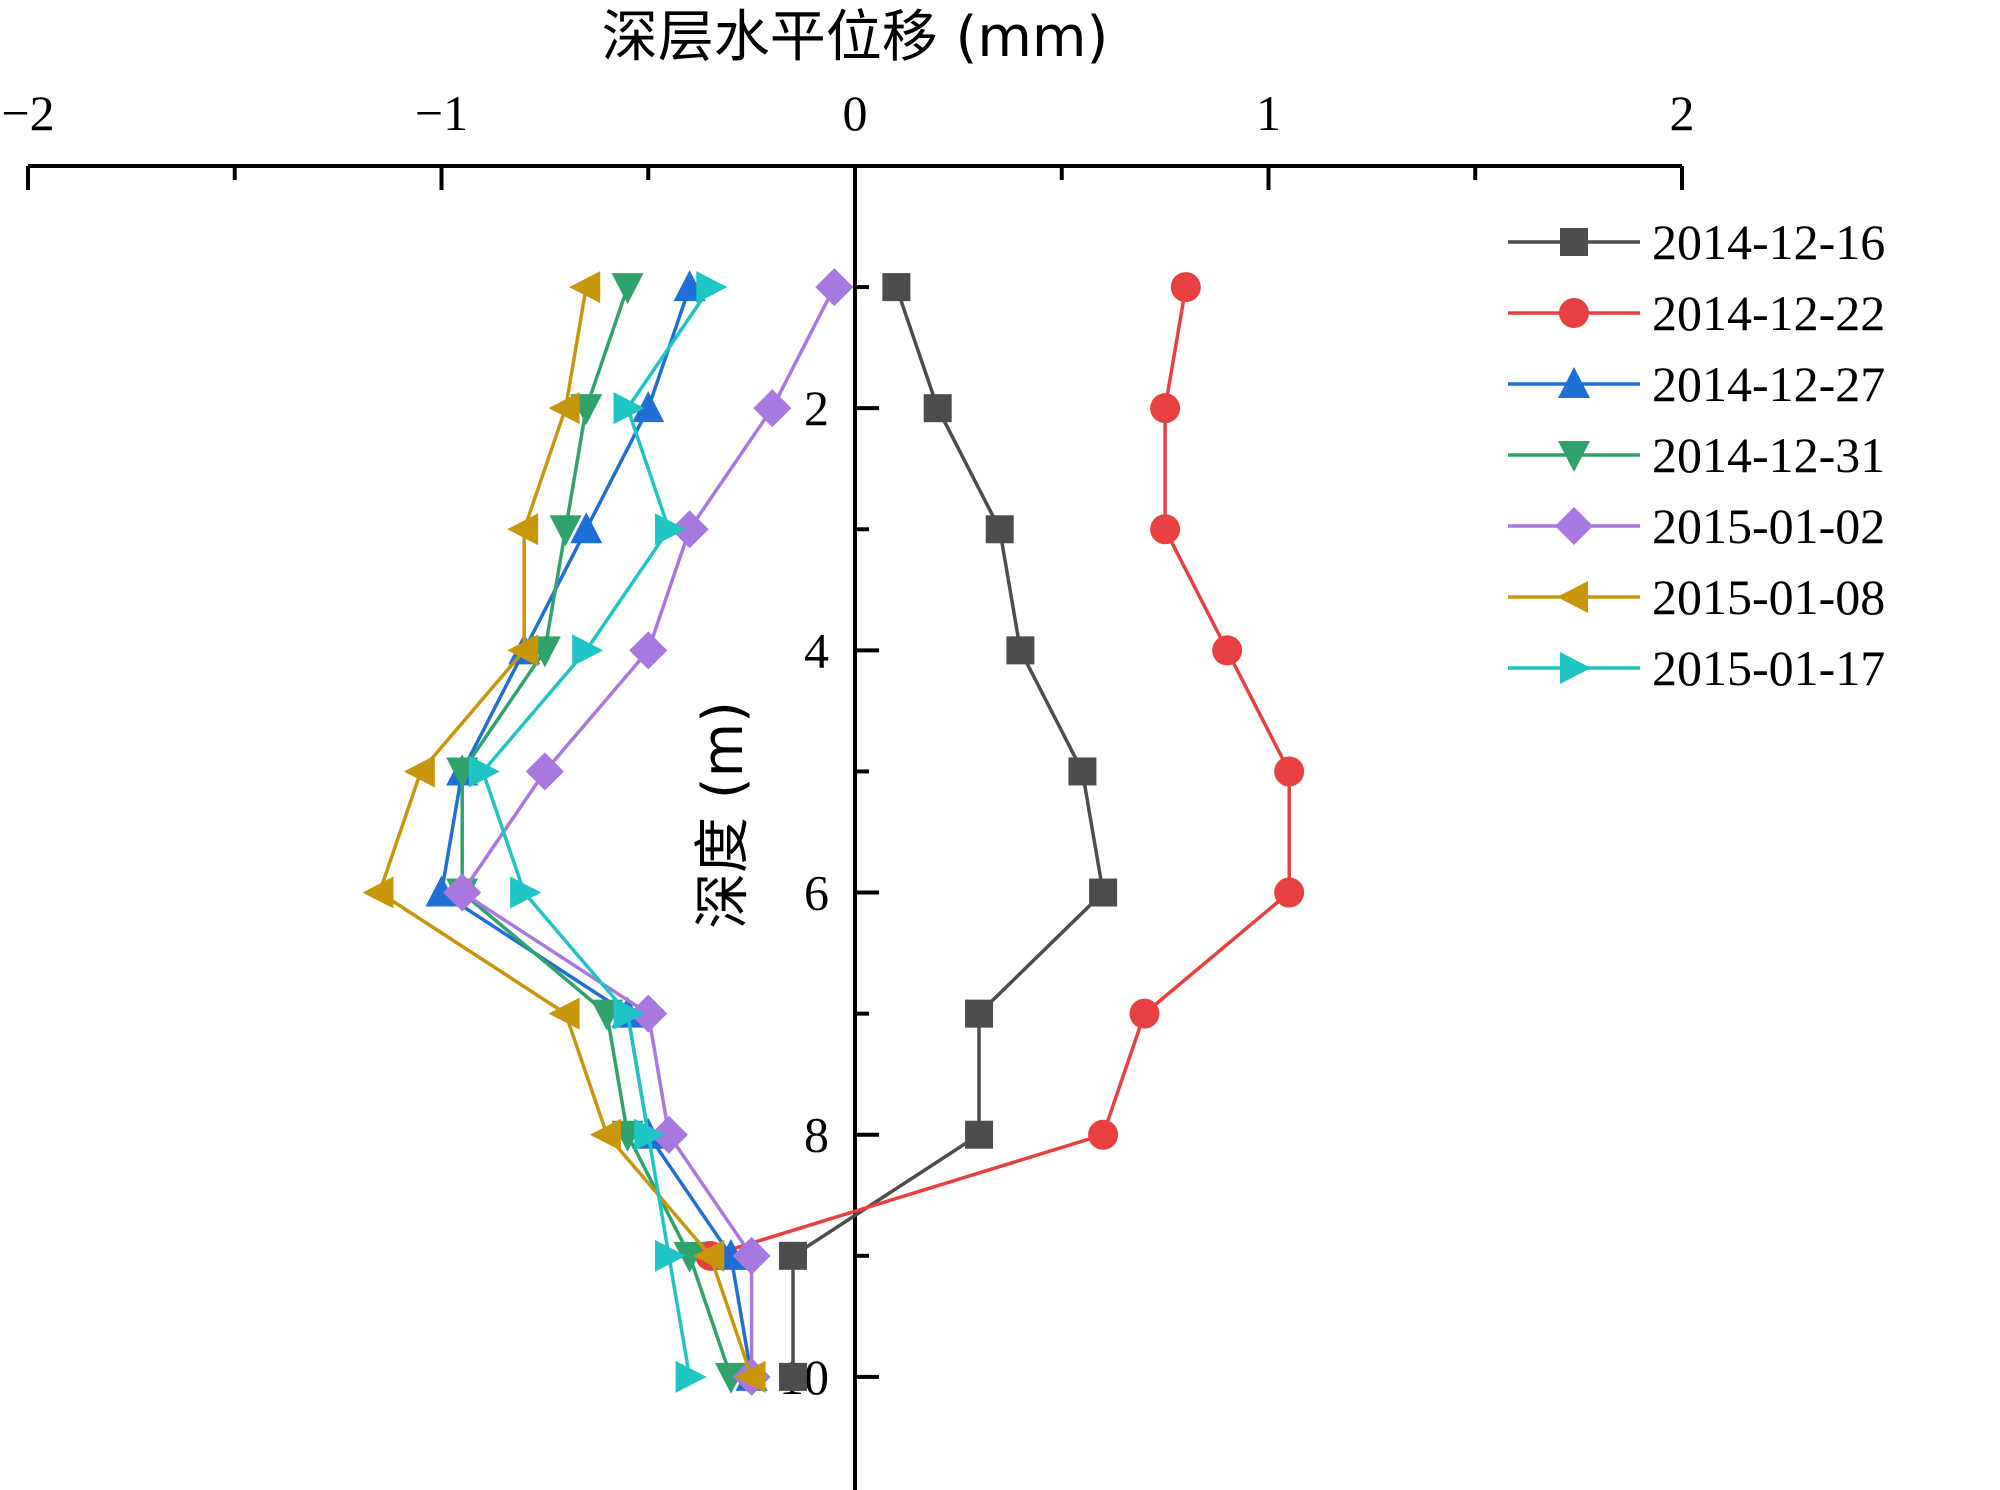  I want to click on x-tick-label: −2, so click(27, 113).